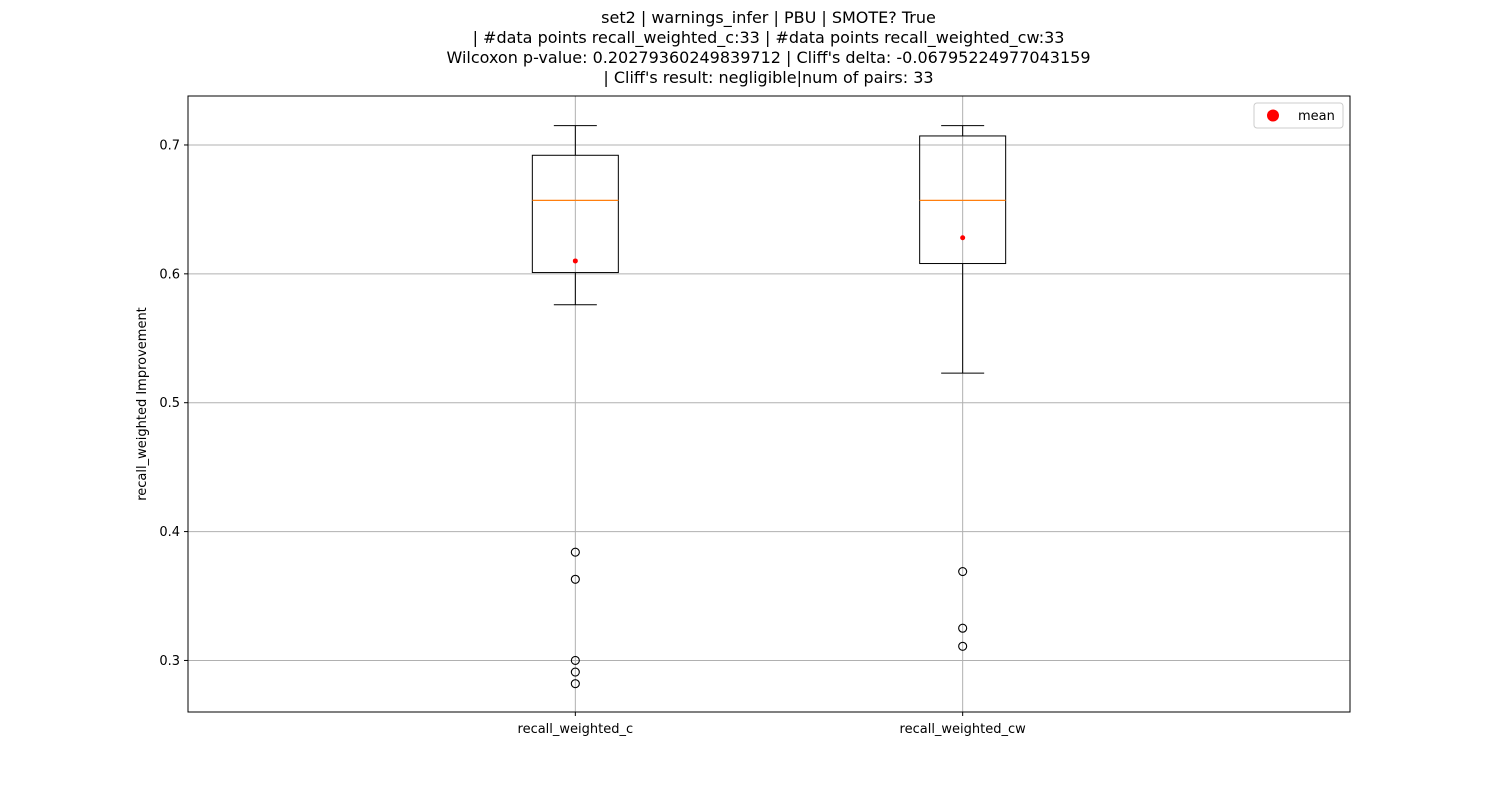 Image resolution: width=1500 pixels, height=800 pixels. Describe the element at coordinates (1273, 115) in the screenshot. I see `legend-mean-marker` at that location.